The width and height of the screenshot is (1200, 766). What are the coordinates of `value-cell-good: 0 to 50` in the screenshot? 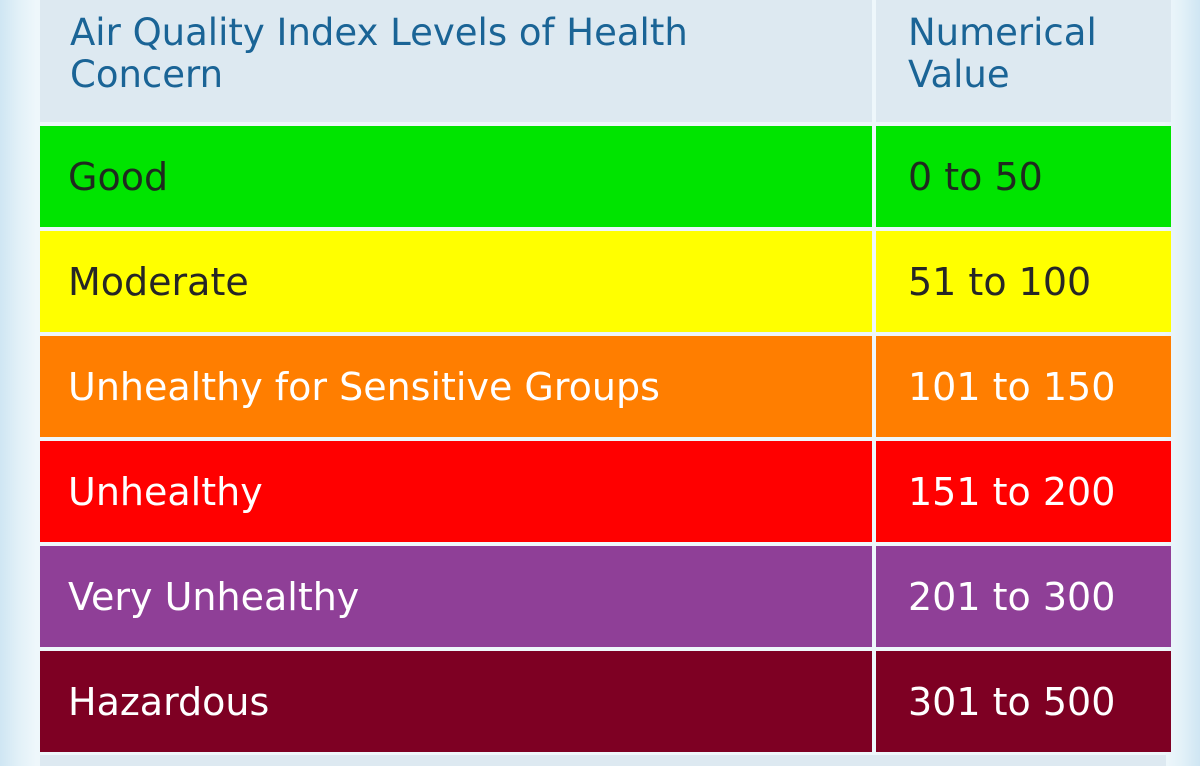 It's located at (1023, 176).